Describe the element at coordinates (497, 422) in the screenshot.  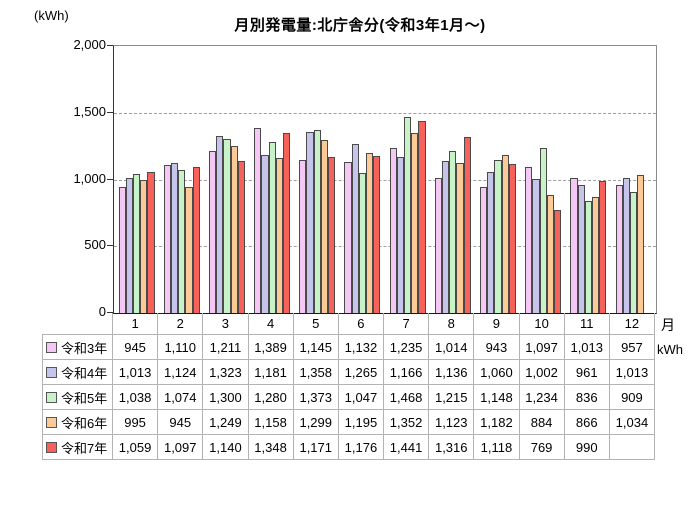
I see `value-series4-month-9: 1,182` at that location.